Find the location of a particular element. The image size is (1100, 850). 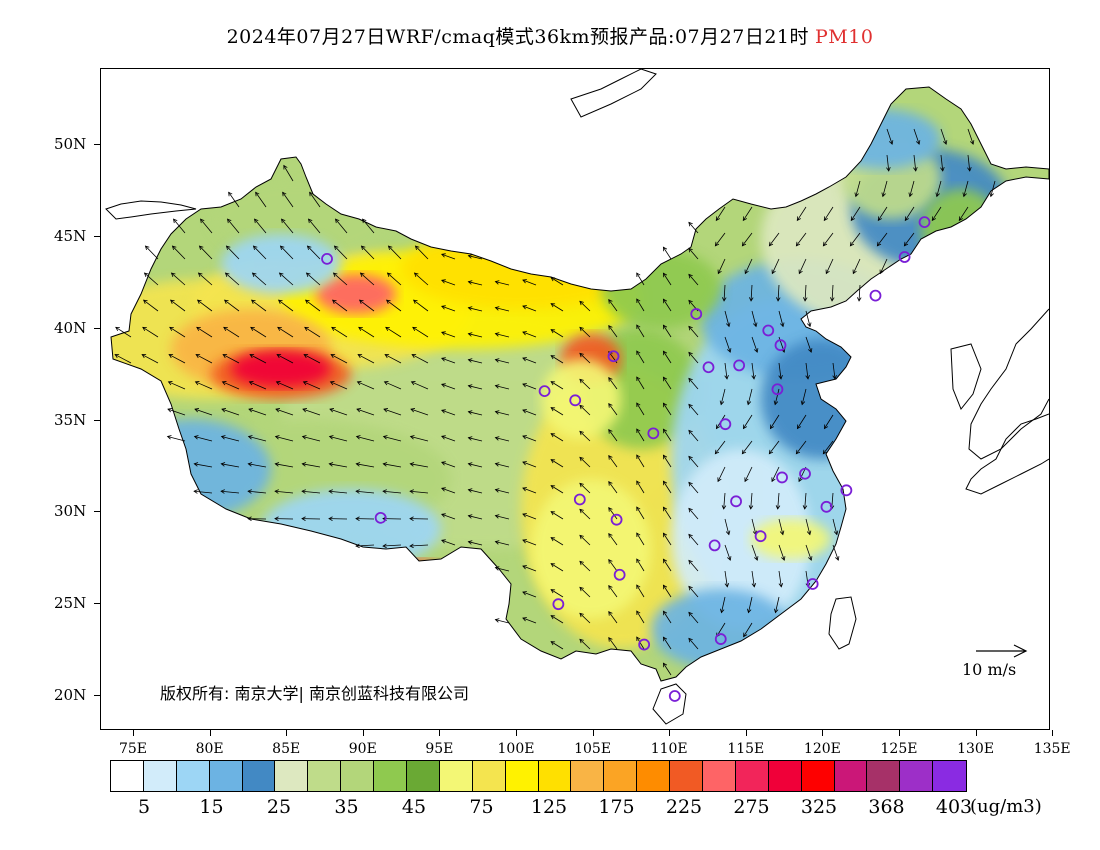

coastline is located at coordinates (613, 93).